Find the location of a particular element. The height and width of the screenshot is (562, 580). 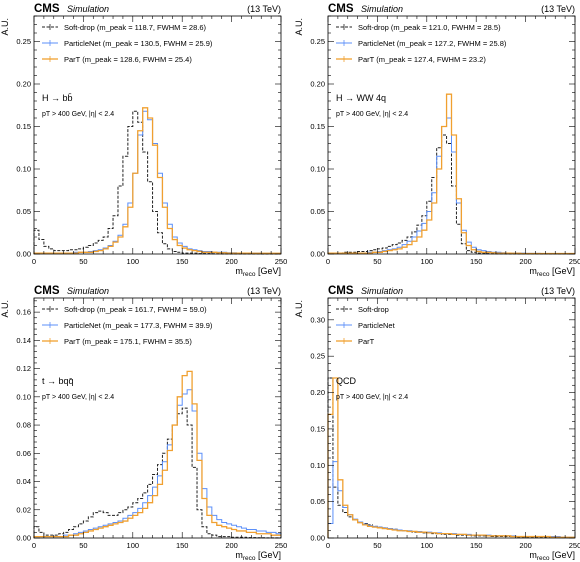

legend-entry: ParT is located at coordinates (366, 341).